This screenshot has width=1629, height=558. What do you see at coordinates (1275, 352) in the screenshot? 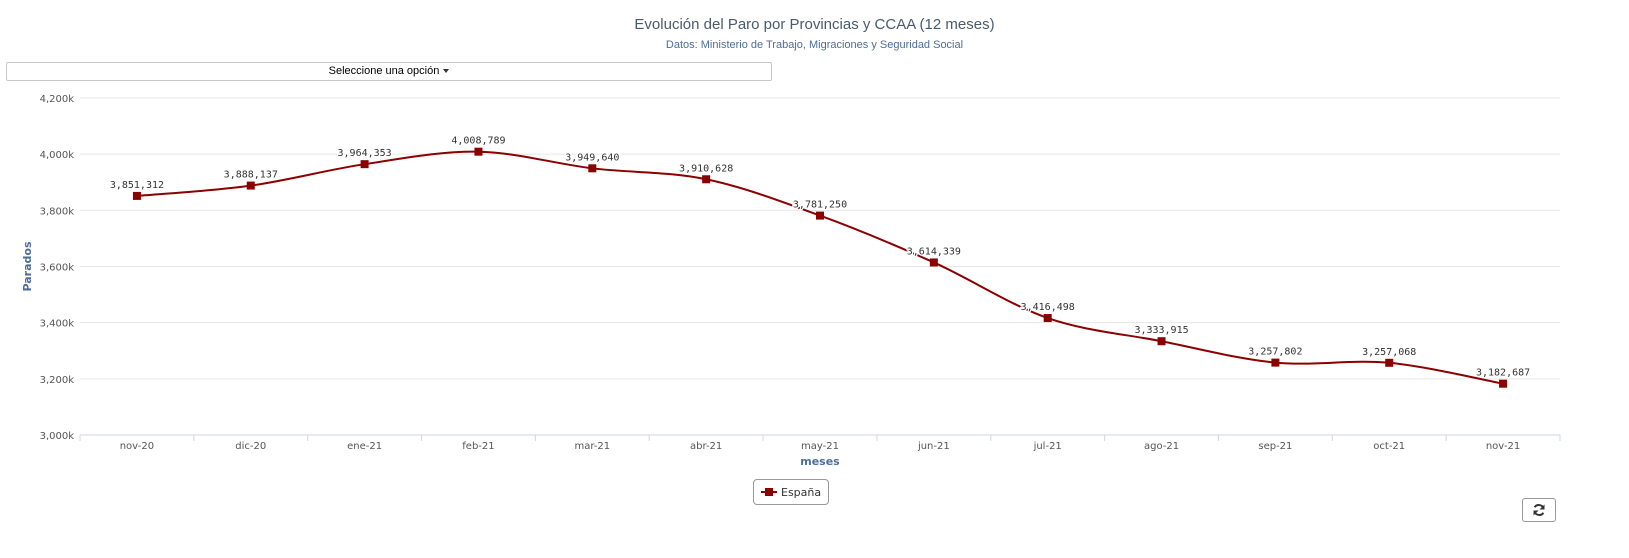
I see `data-label: 3,257,802` at bounding box center [1275, 352].